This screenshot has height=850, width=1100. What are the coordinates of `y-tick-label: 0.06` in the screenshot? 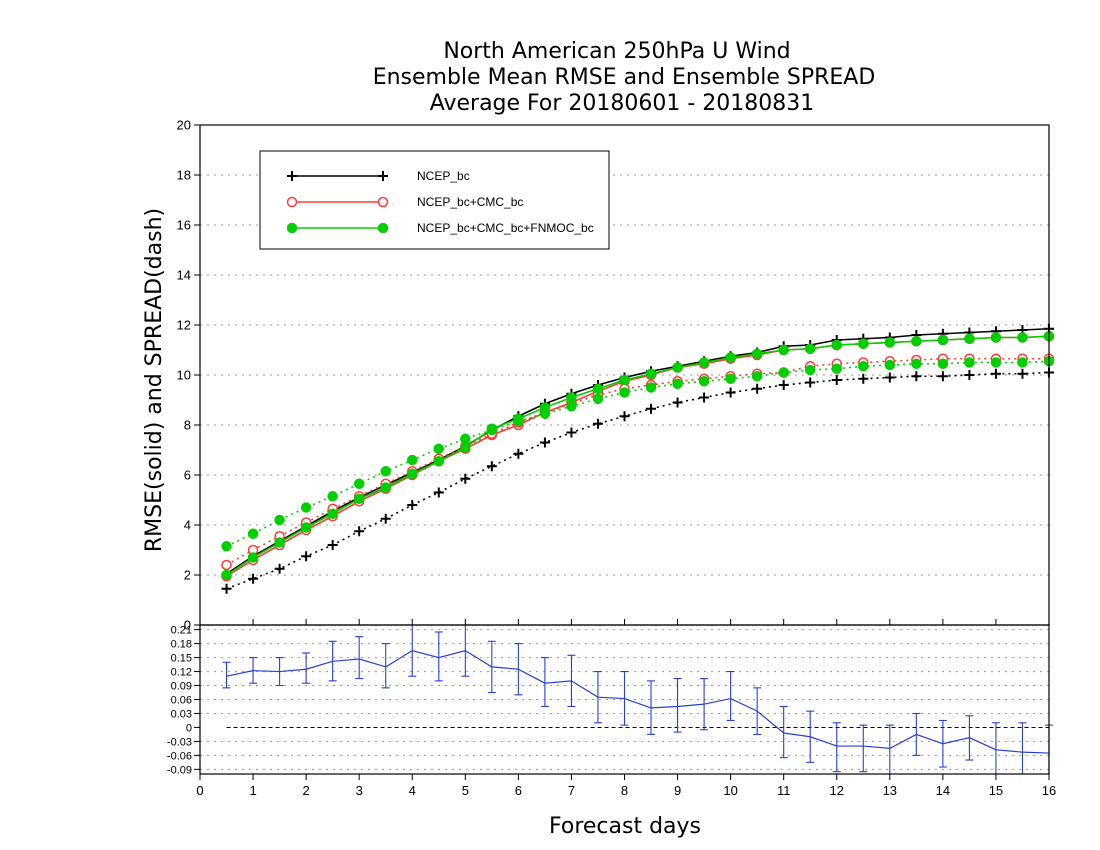 It's located at (181, 701).